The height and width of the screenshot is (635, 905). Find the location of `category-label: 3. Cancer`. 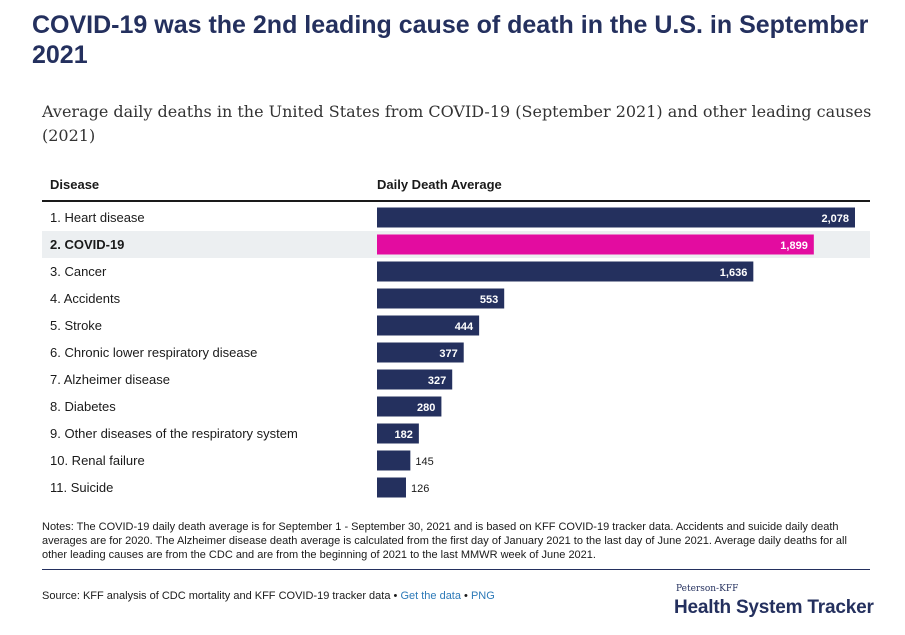

category-label: 3. Cancer is located at coordinates (78, 271).